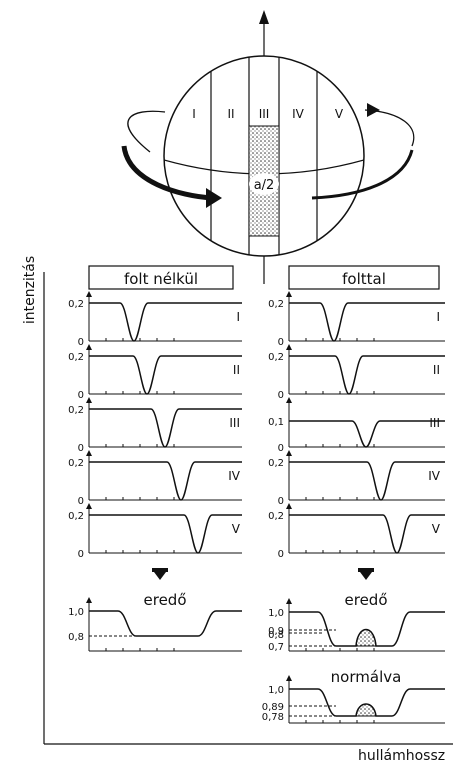  I want to click on left-column-title-box, so click(161, 277).